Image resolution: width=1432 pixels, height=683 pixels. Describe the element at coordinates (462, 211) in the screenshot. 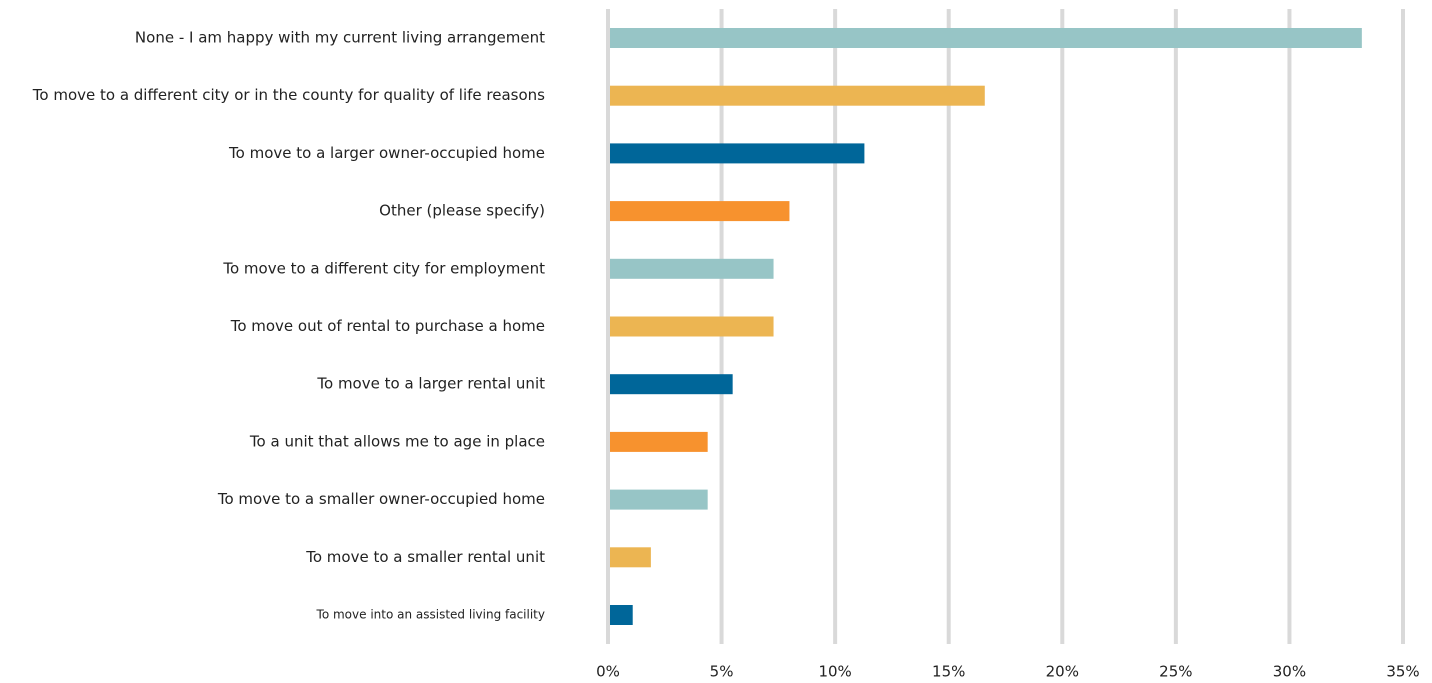

I see `y-tick-label: Other (please specify)` at that location.